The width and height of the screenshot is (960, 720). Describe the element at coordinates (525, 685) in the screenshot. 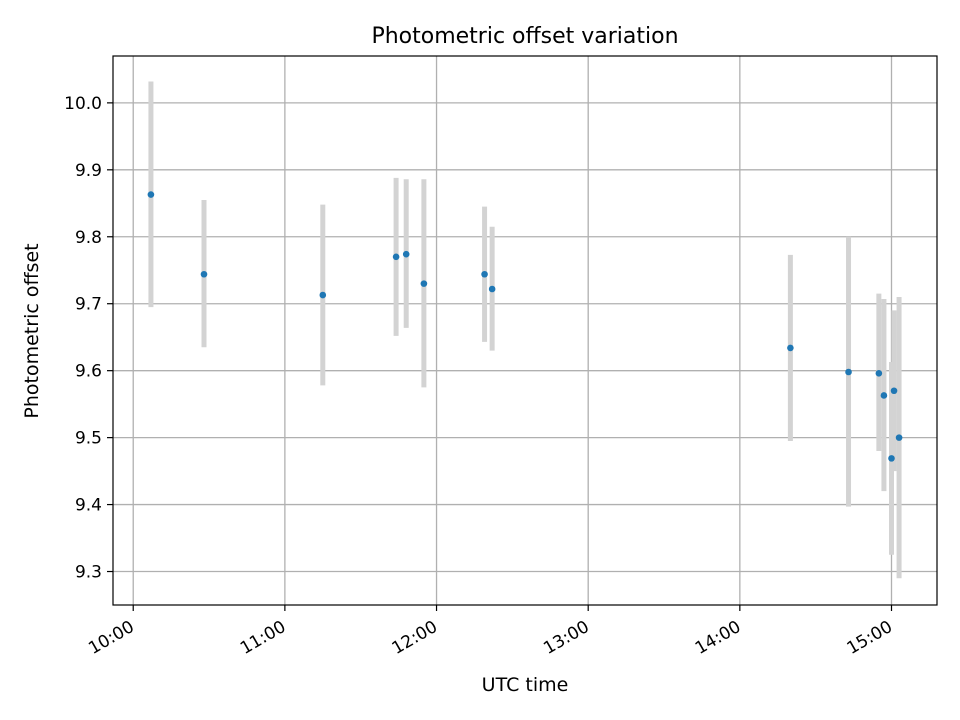

I see `x-axis-label: UTC time` at that location.